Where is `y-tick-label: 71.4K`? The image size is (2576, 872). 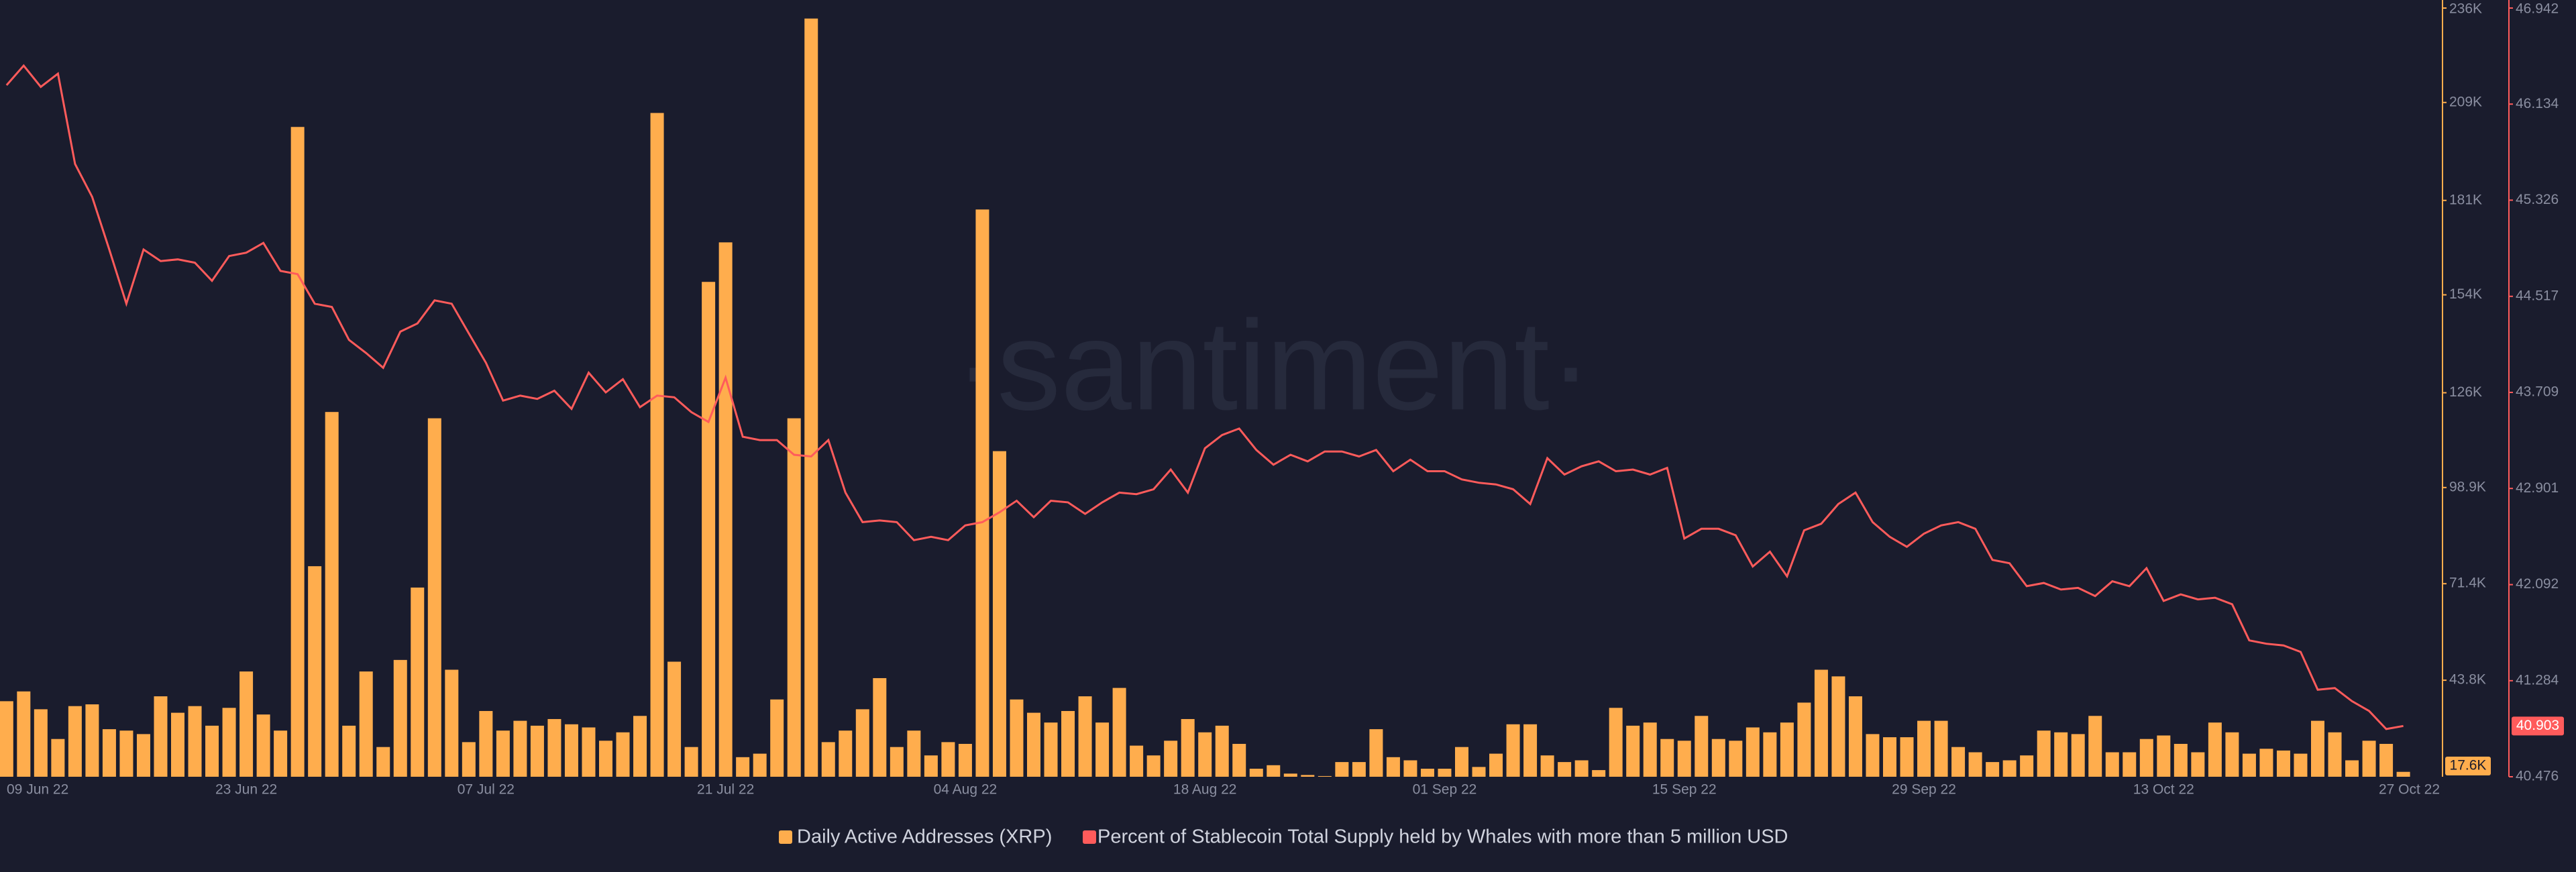
y-tick-label: 71.4K is located at coordinates (2467, 583).